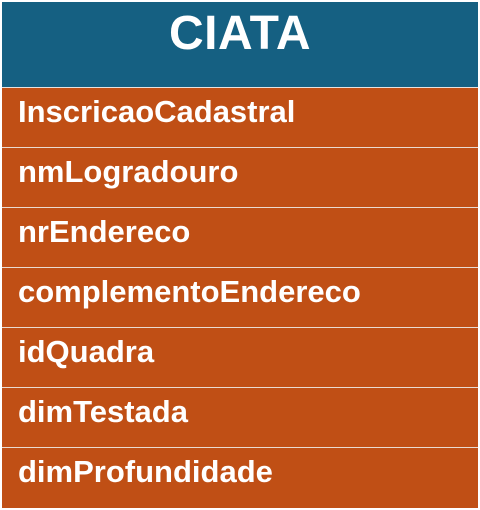 Image resolution: width=480 pixels, height=510 pixels. I want to click on field-row: complementoEndereco, so click(240, 298).